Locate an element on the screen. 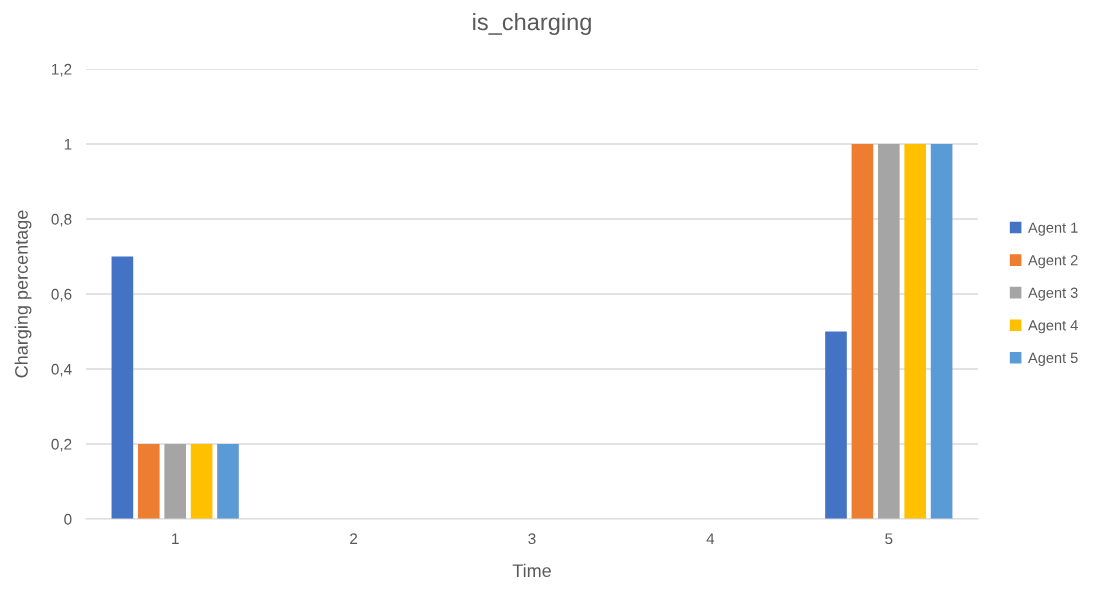 The width and height of the screenshot is (1101, 596). x-axis-title: Time is located at coordinates (531, 570).